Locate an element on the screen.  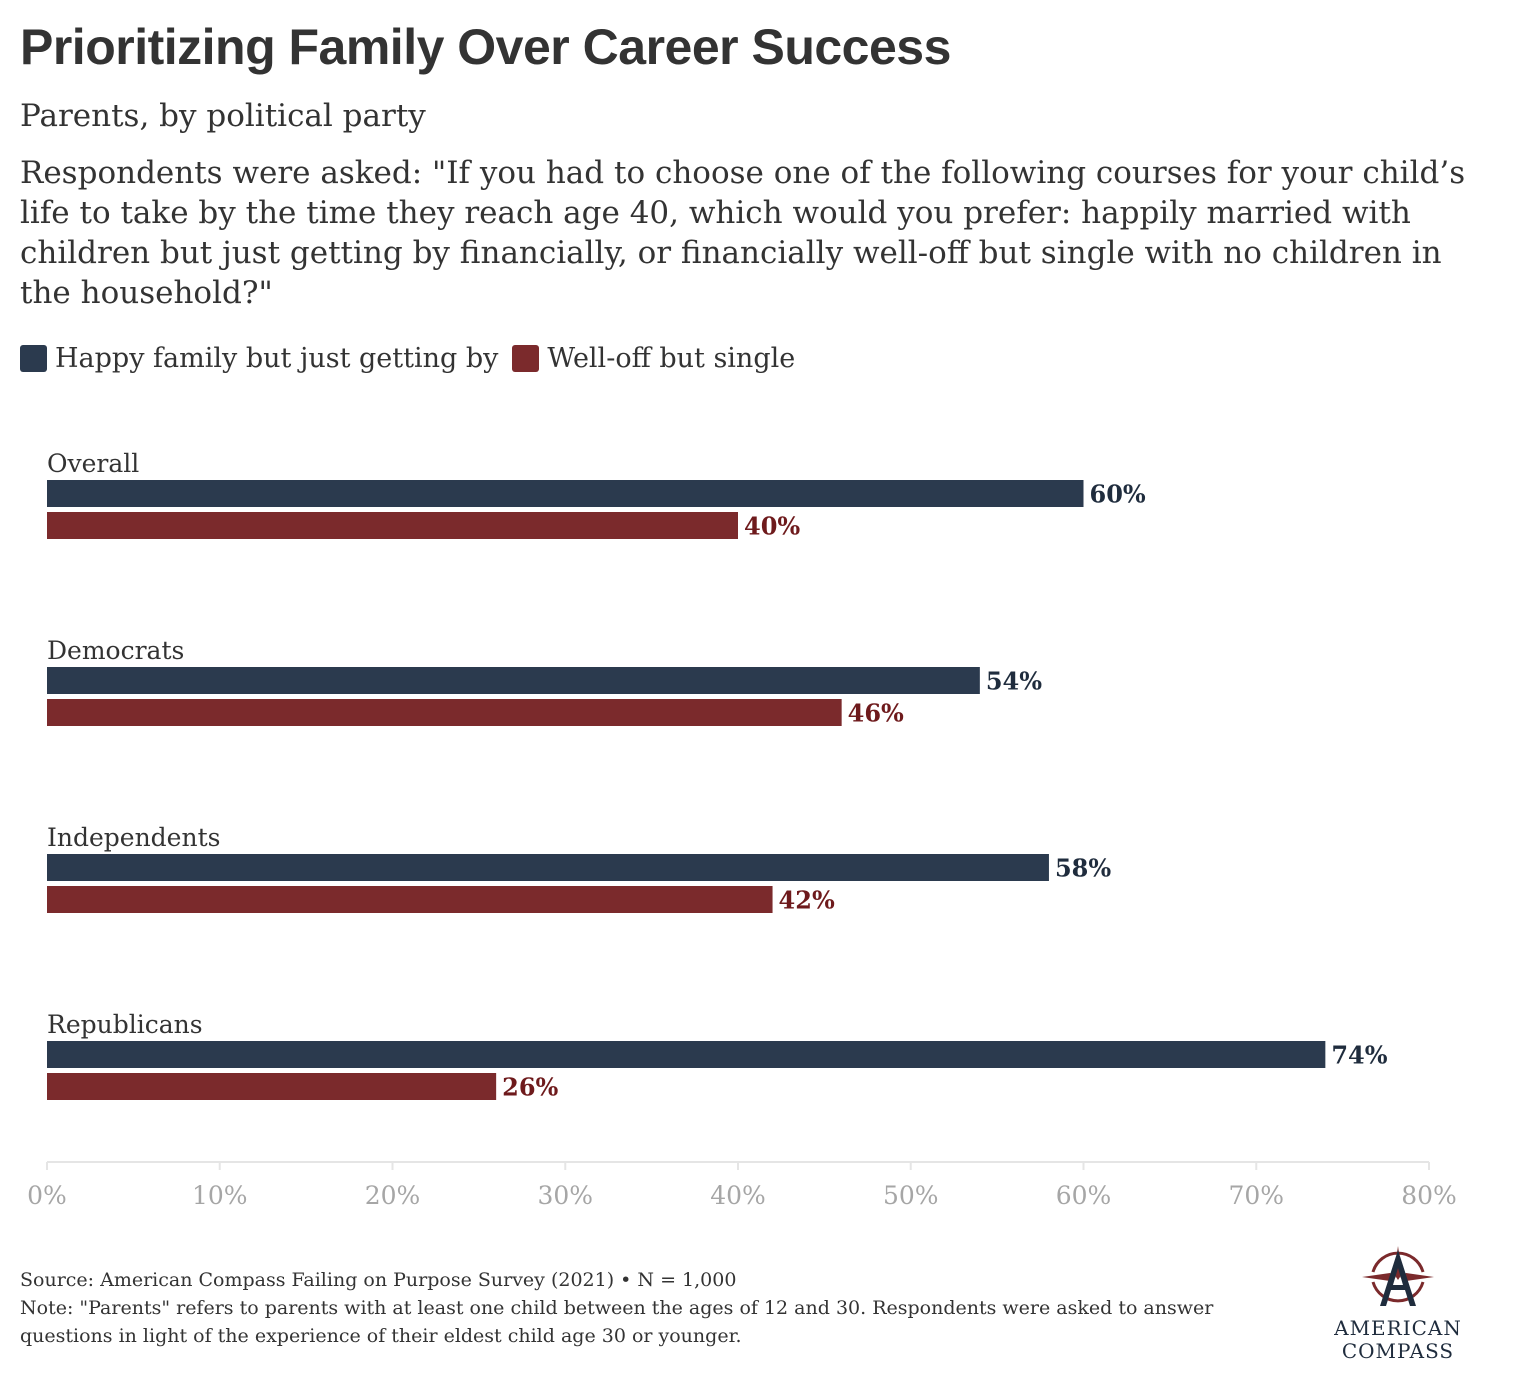
category-label-independents: Independents is located at coordinates (133, 837).